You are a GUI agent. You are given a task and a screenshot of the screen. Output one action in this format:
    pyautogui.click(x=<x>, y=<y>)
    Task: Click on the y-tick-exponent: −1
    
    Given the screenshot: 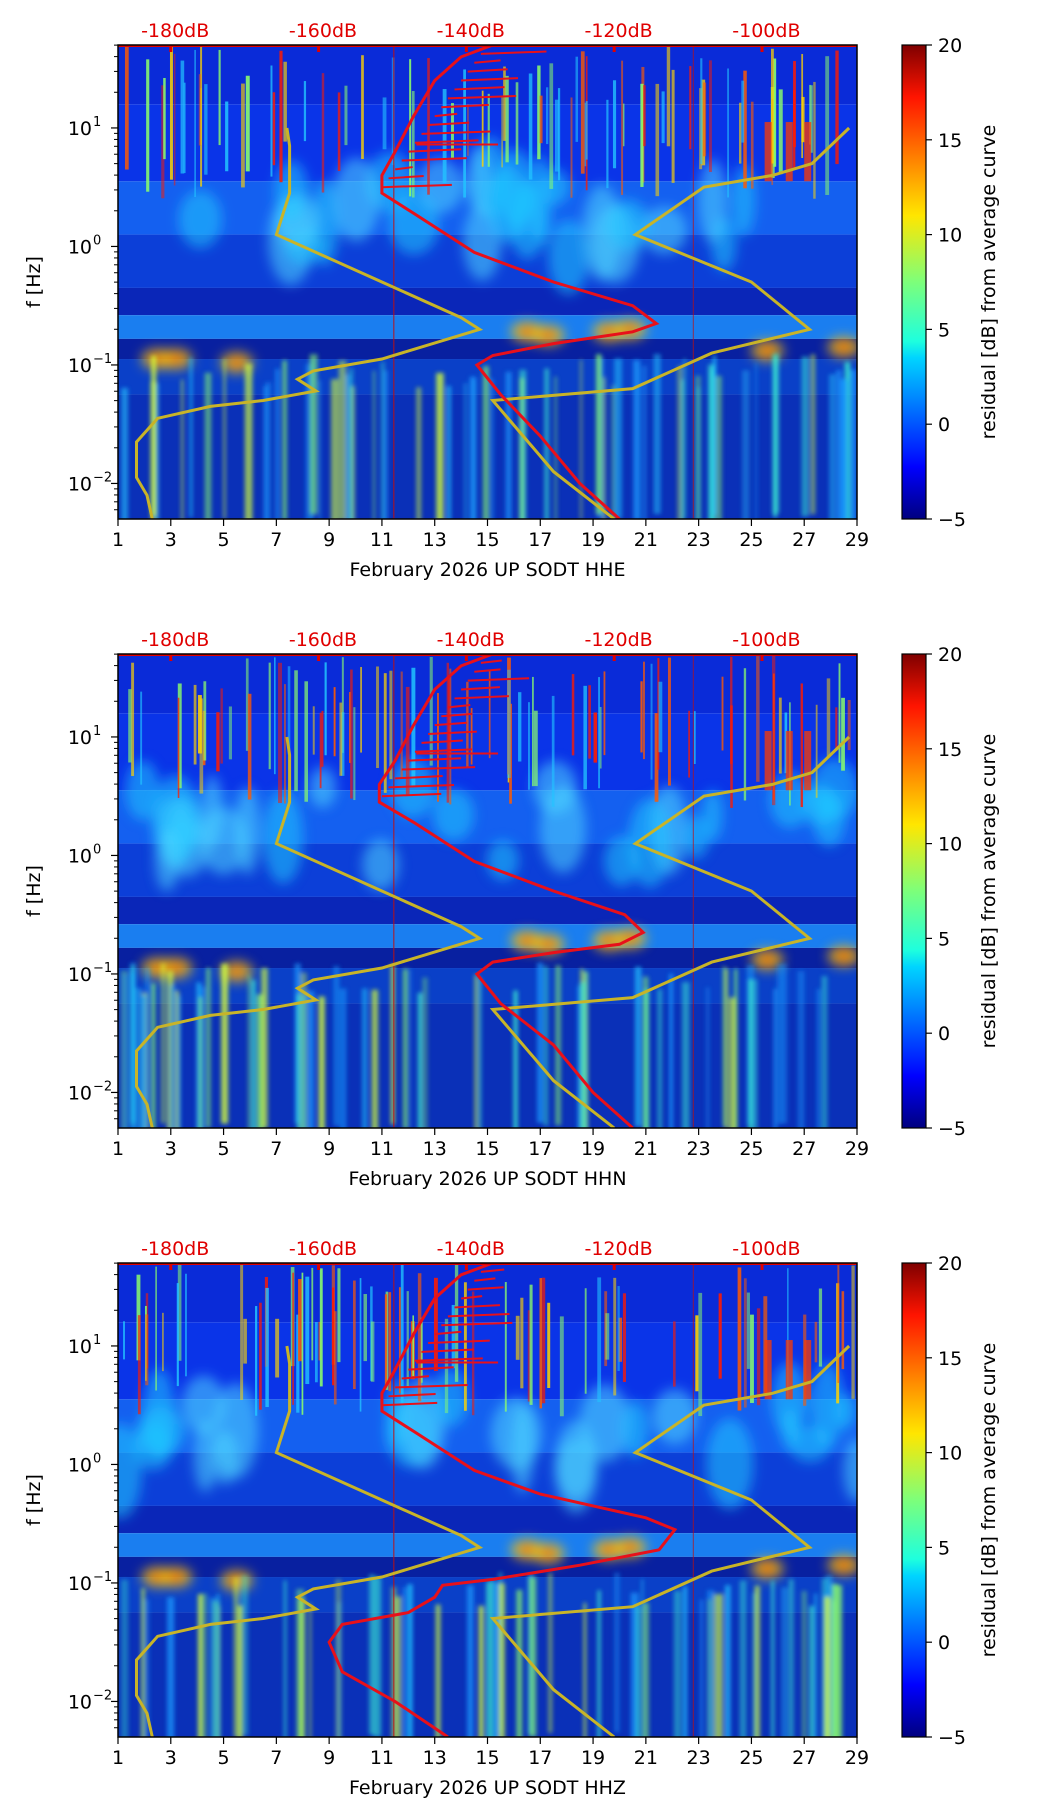 What is the action you would take?
    pyautogui.click(x=102, y=968)
    